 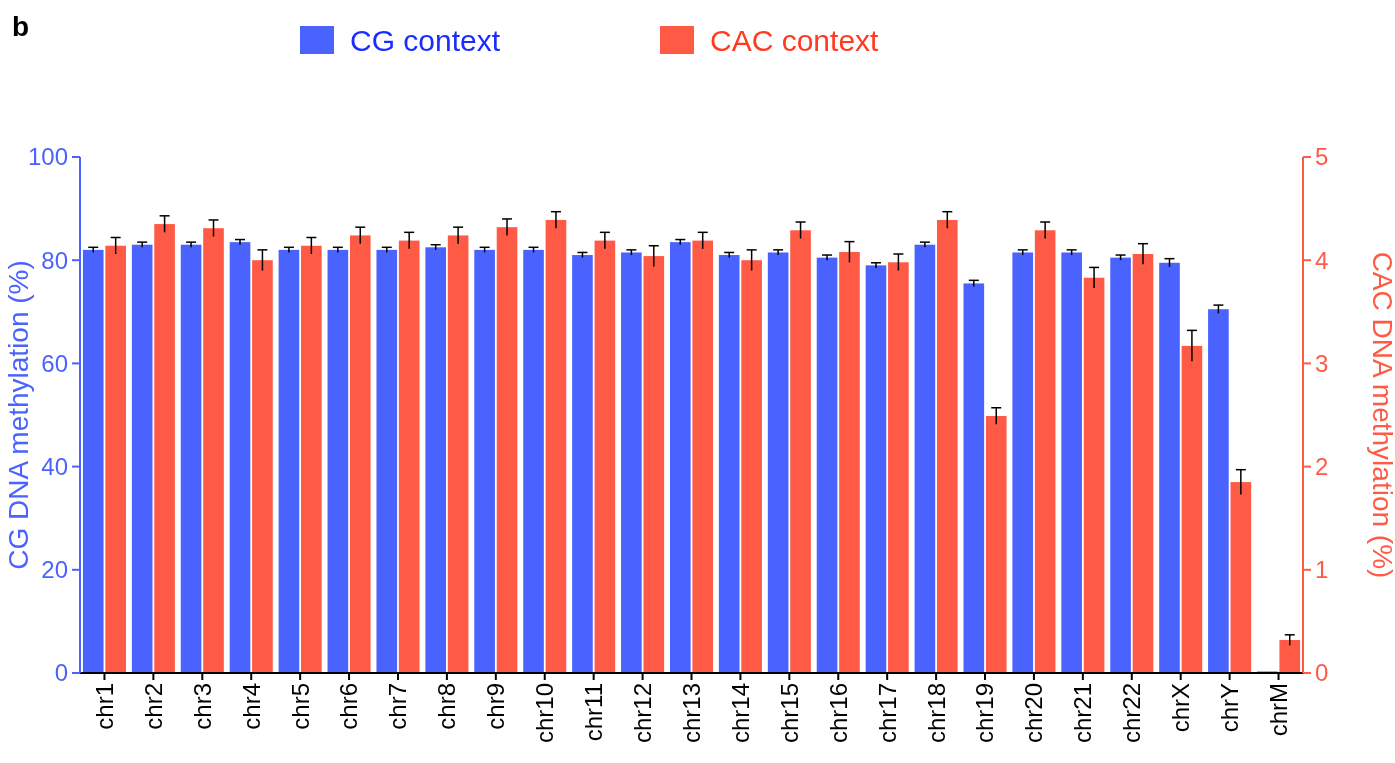 I want to click on x-tick-label: chr9, so click(x=496, y=706).